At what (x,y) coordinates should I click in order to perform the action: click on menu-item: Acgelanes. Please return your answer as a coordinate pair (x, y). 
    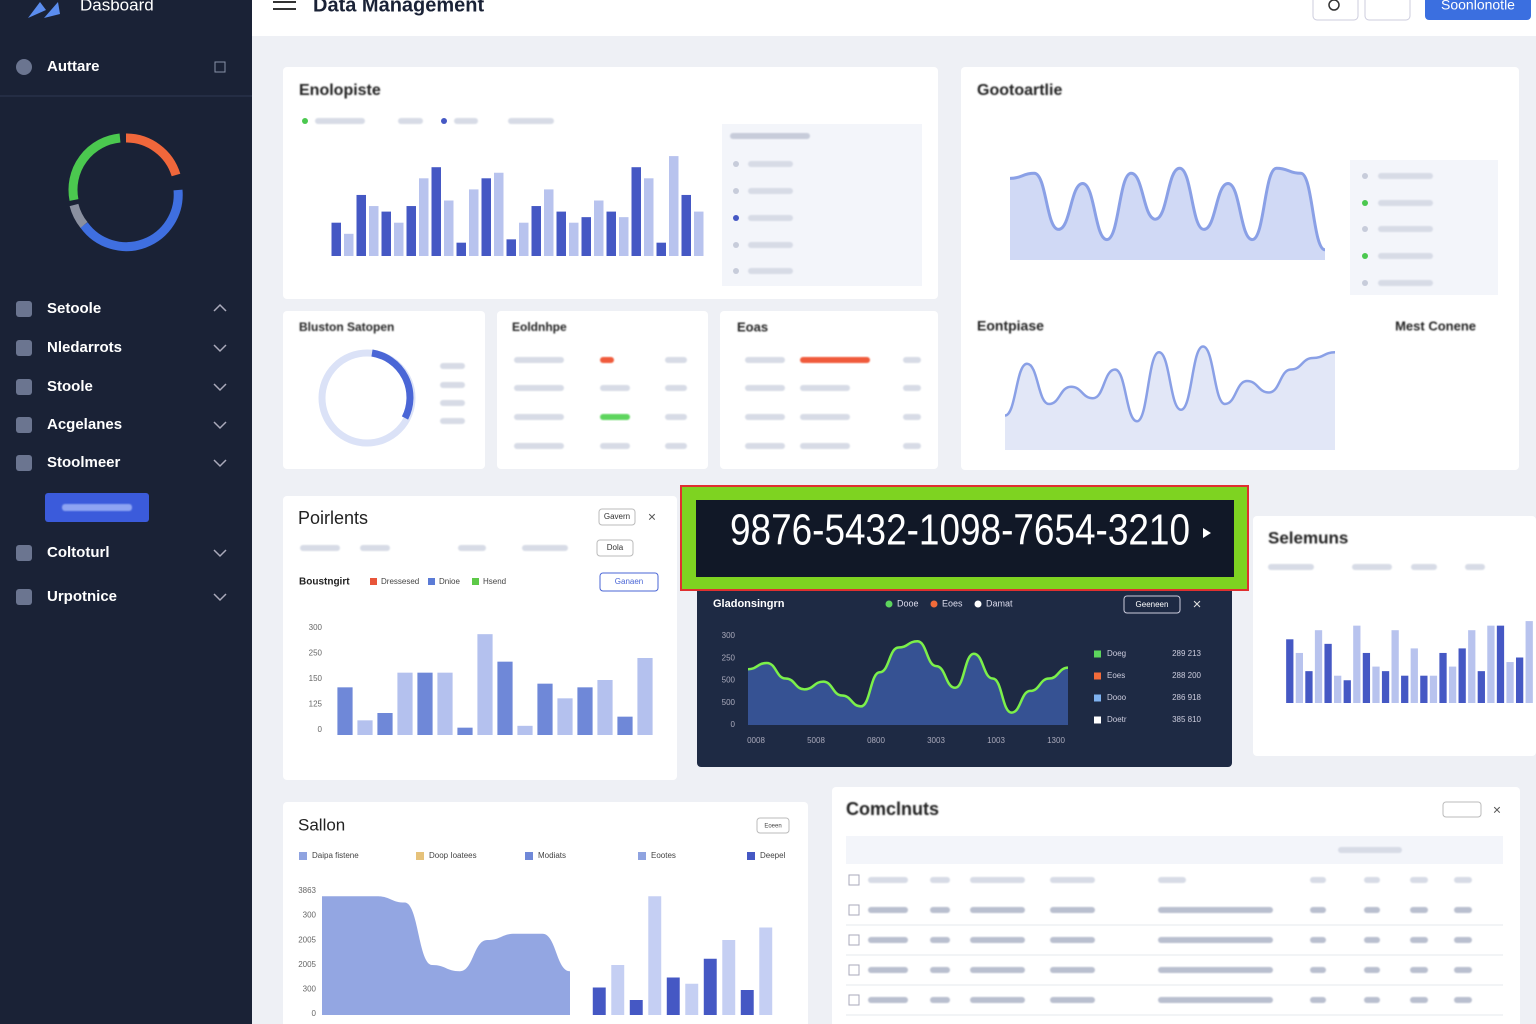
    Looking at the image, I should click on (84, 424).